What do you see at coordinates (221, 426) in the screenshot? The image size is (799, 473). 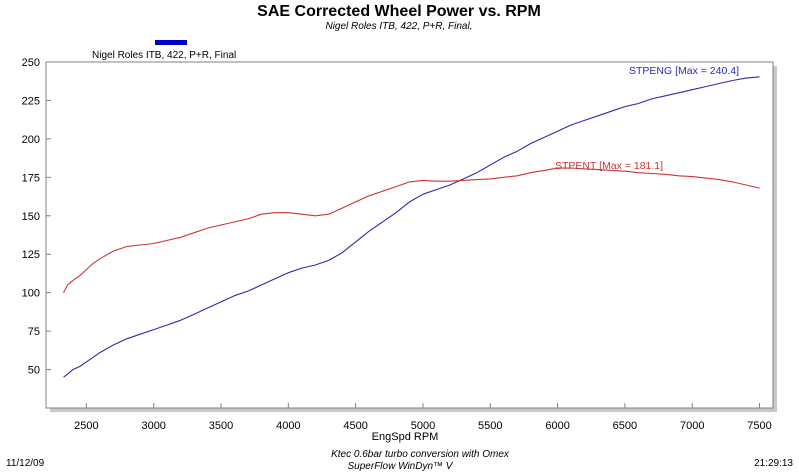 I see `x-tick-label: 3500` at bounding box center [221, 426].